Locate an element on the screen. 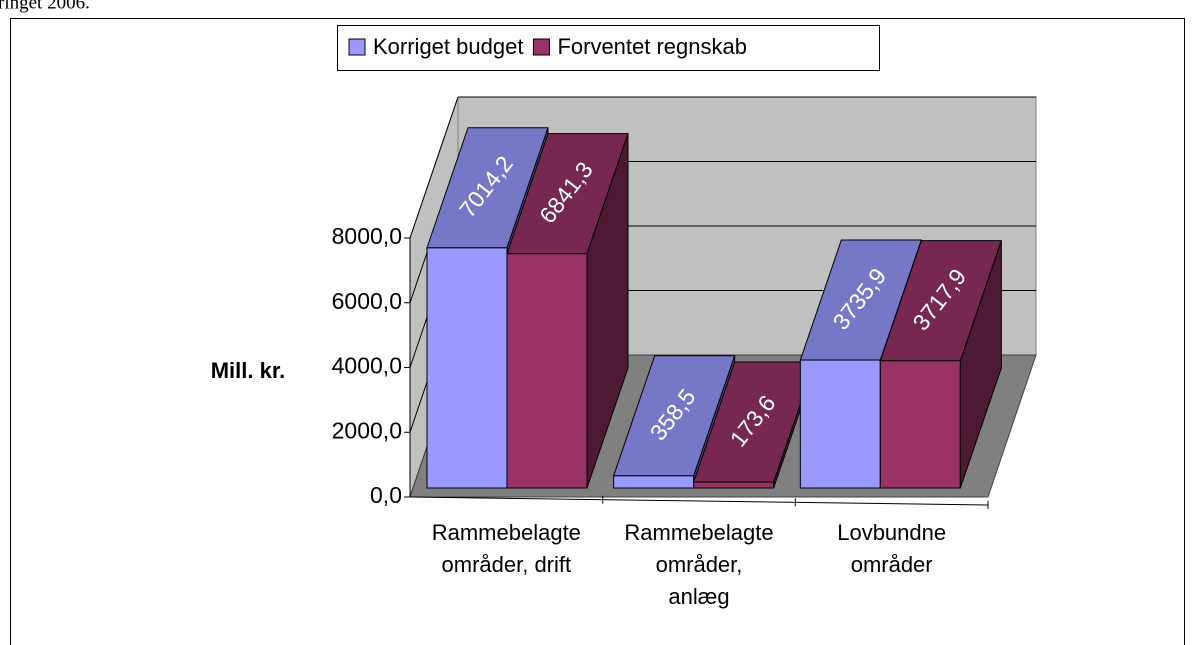 Image resolution: width=1197 pixels, height=645 pixels. grid-line is located at coordinates (434, 167).